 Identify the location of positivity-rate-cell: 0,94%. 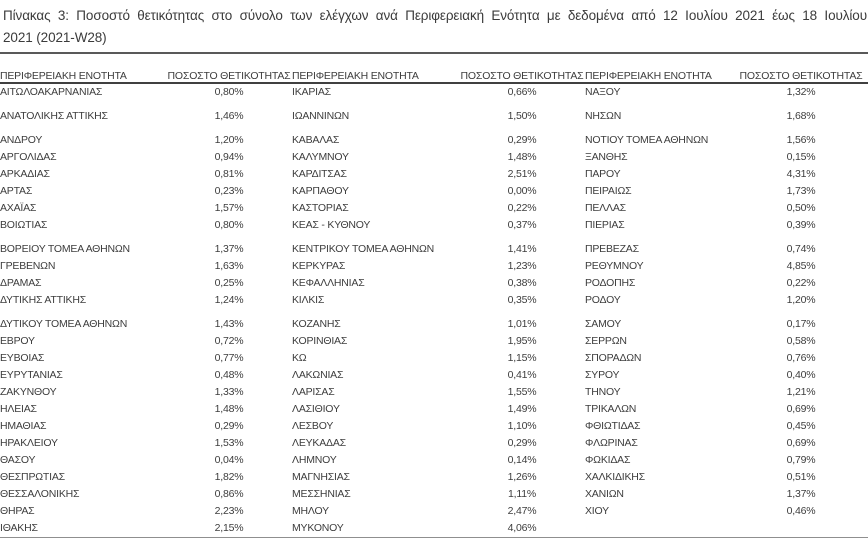
(229, 157).